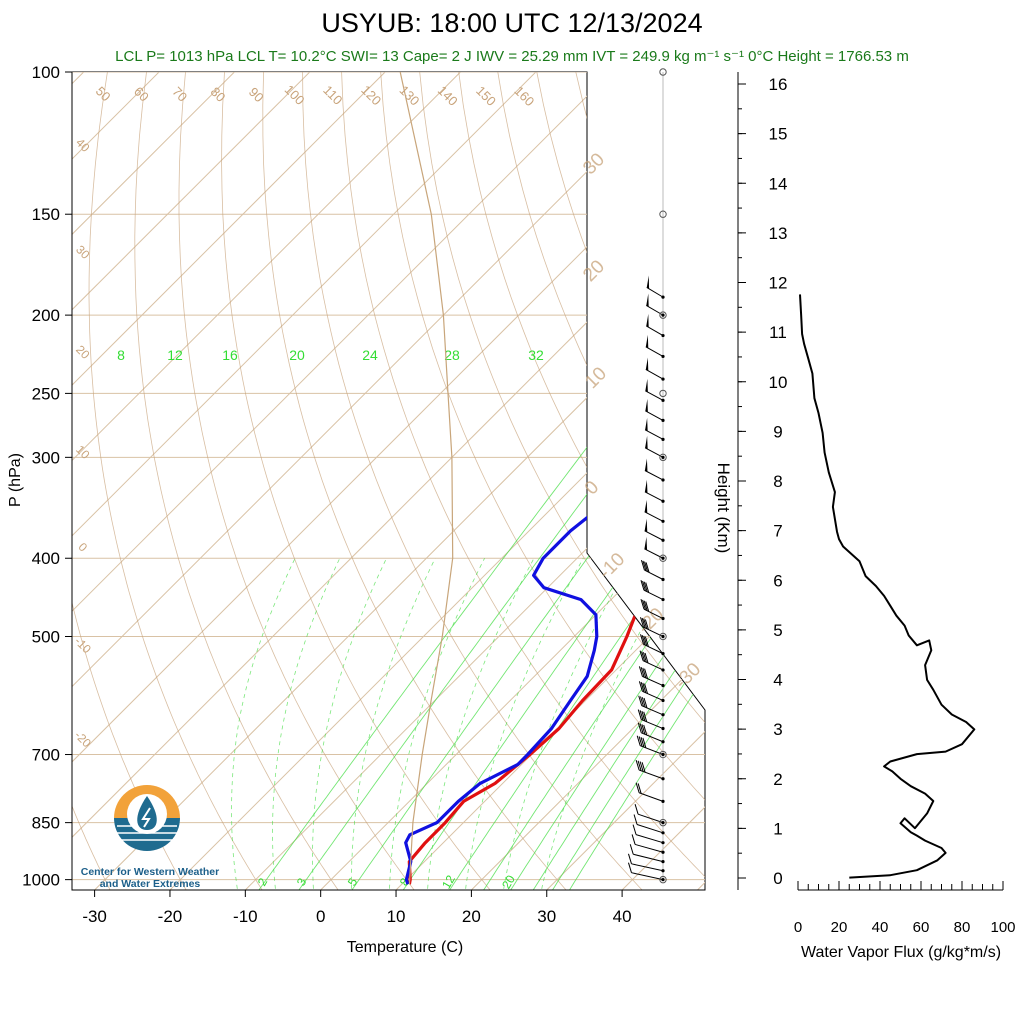 This screenshot has height=1024, width=1024. I want to click on y-tick-label: 1000, so click(41, 880).